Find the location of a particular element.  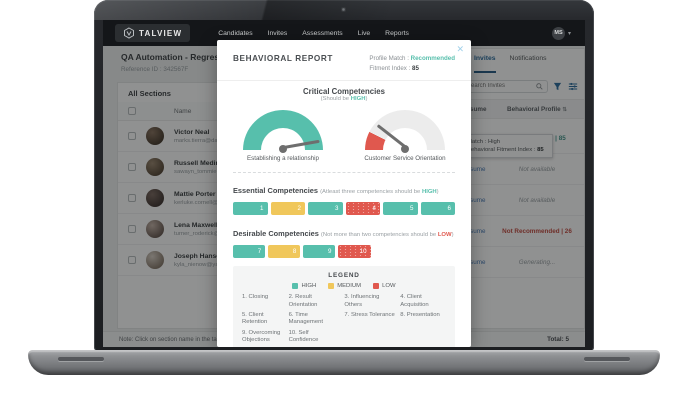

critical-hint: (Should be HIGH) is located at coordinates (344, 99).